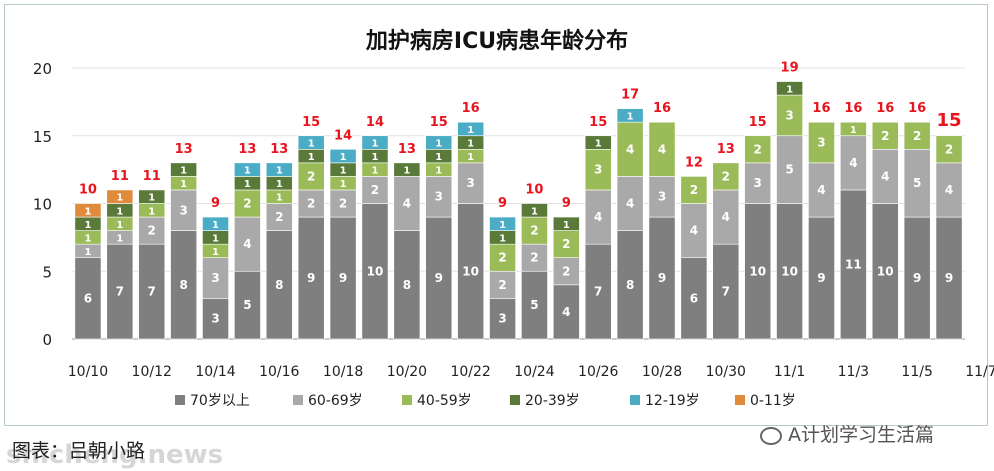 This screenshot has height=471, width=994. What do you see at coordinates (598, 372) in the screenshot?
I see `x-tick-label: 10/26` at bounding box center [598, 372].